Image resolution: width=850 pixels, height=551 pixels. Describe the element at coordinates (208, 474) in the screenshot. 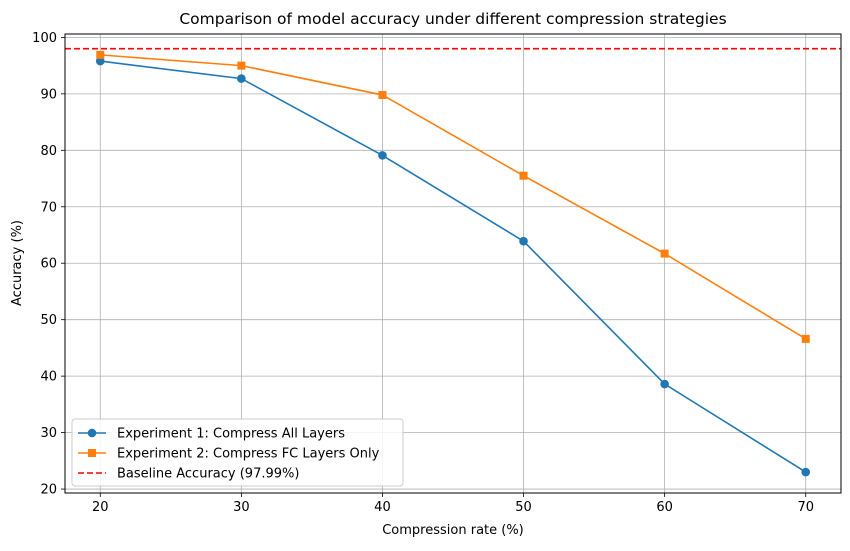

I see `legend-label-baseline: Baseline Accuracy (97.99%)` at that location.